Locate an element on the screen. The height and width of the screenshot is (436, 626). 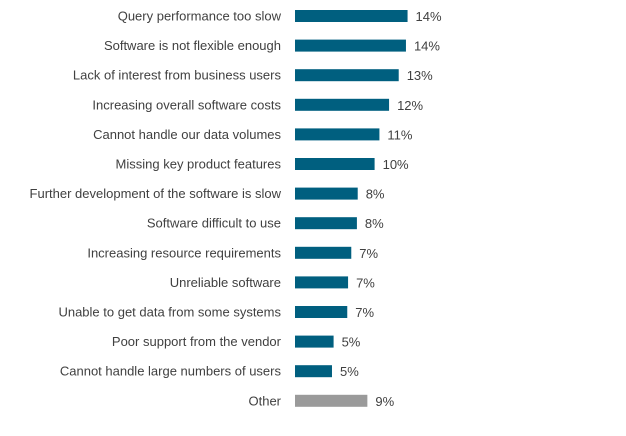
category-label: Increasing overall software costs is located at coordinates (186, 104).